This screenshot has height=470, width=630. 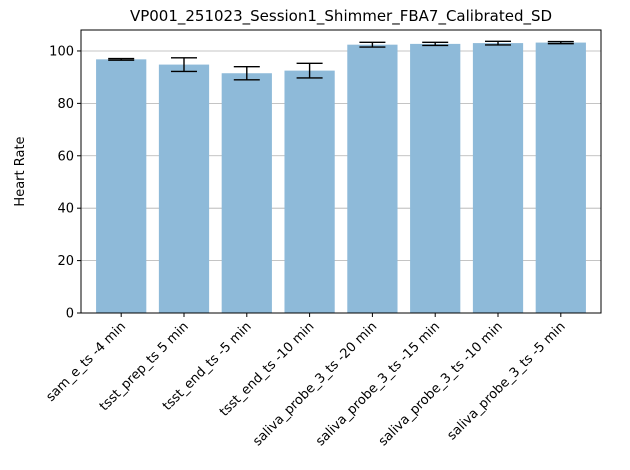 What do you see at coordinates (65, 183) in the screenshot?
I see `y-axis-ticks: 0 20 40 60 80 100` at bounding box center [65, 183].